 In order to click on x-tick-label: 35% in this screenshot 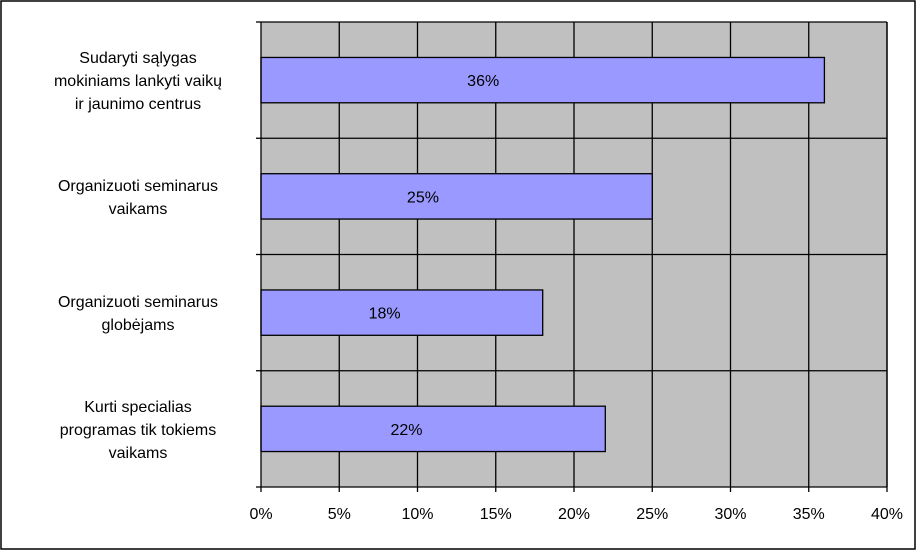, I will do `click(809, 514)`.